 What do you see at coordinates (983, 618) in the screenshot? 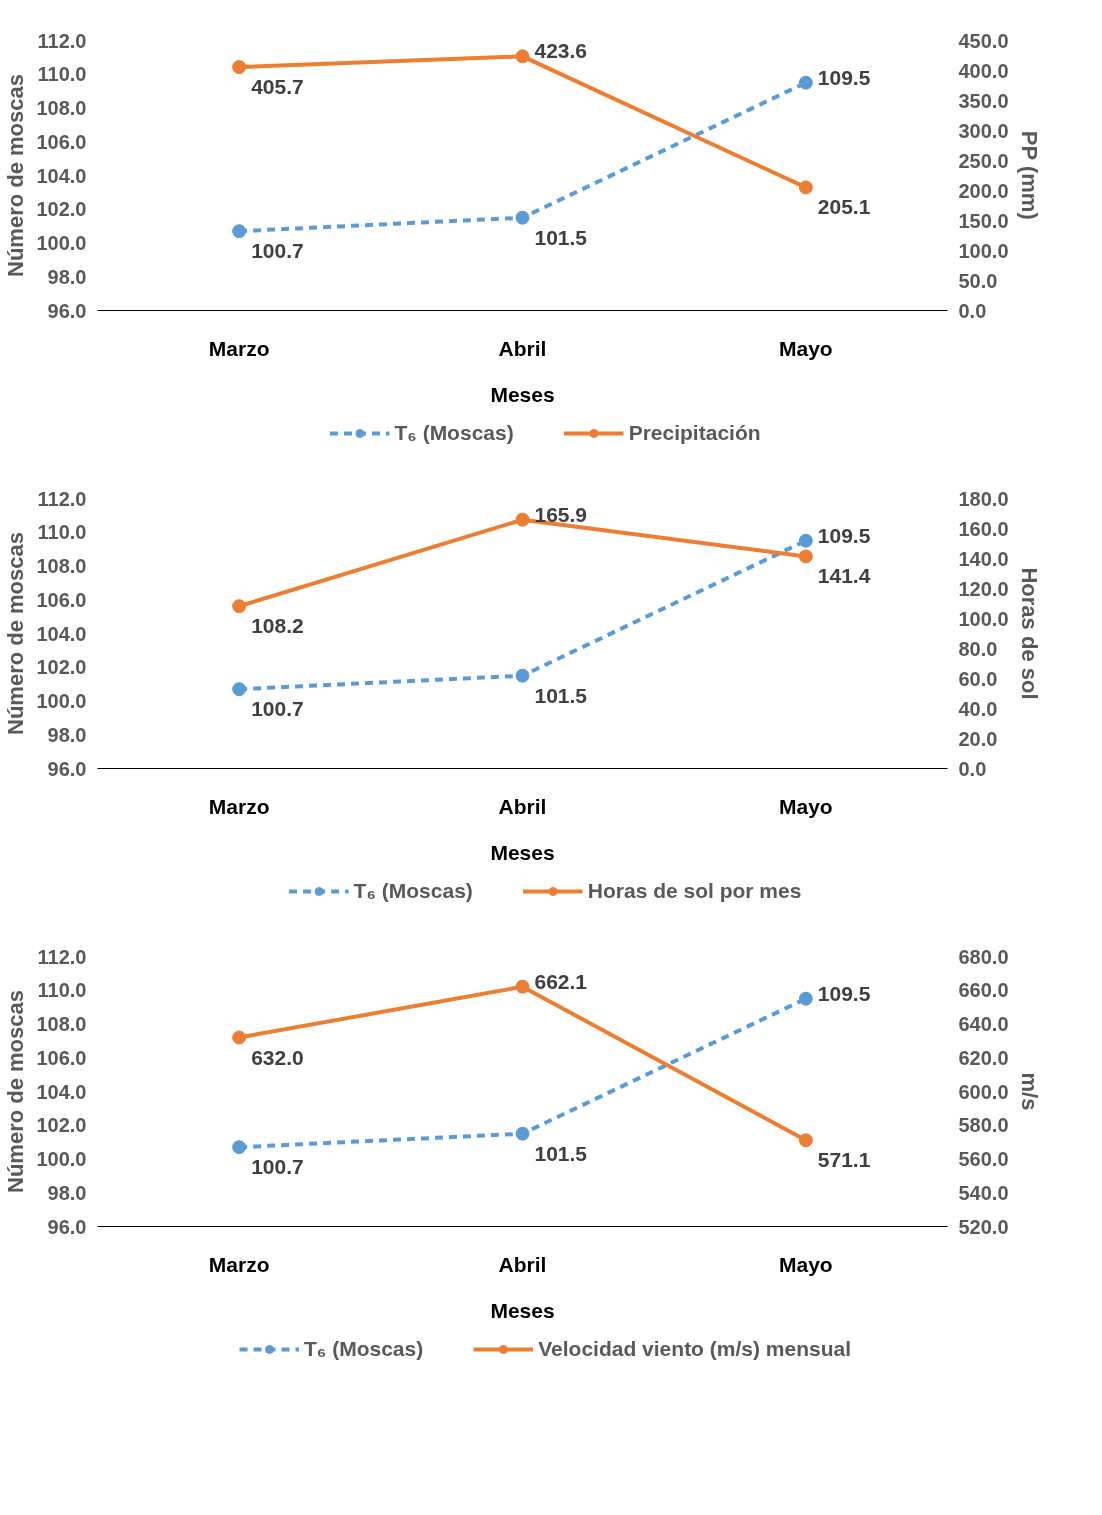
I see `y2-tick-label: 100.0` at bounding box center [983, 618].